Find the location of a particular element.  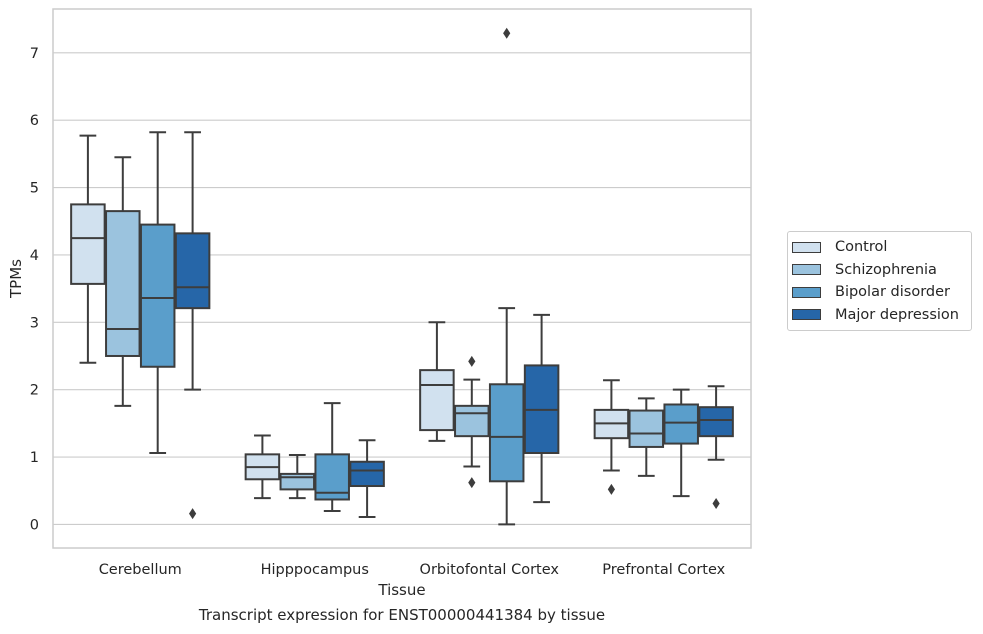

legend-item: Major depression is located at coordinates (879, 315).